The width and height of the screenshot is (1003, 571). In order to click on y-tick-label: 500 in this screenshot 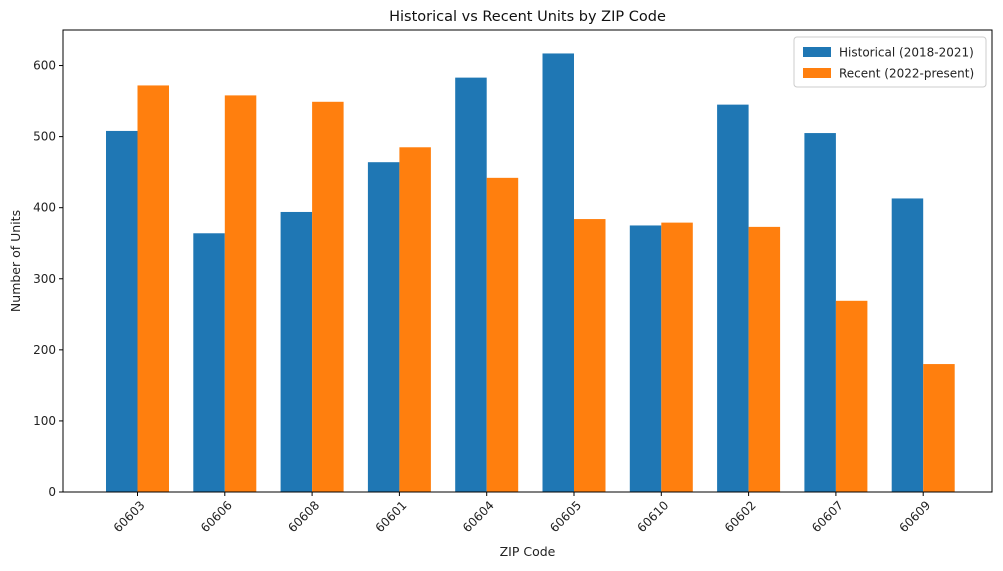, I will do `click(44, 137)`.